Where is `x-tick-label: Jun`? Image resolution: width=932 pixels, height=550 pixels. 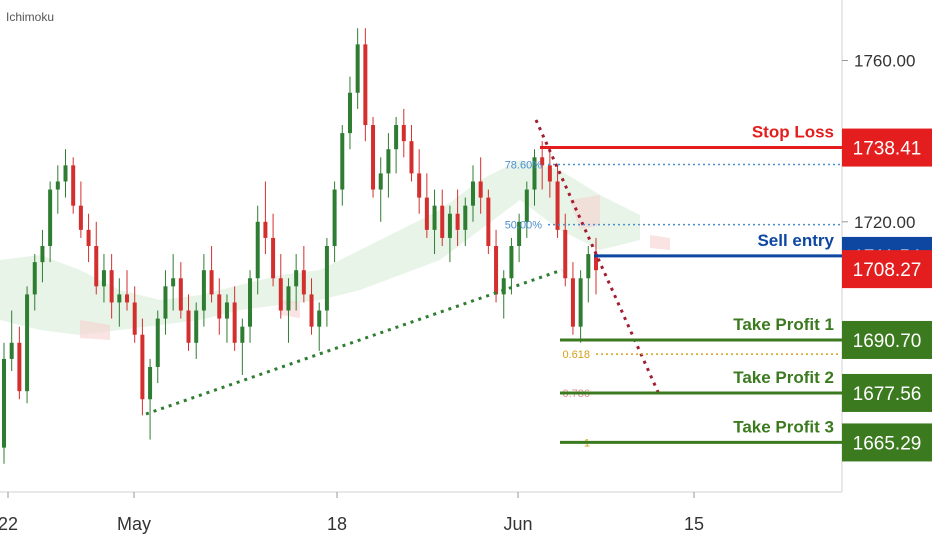 x-tick-label: Jun is located at coordinates (517, 524).